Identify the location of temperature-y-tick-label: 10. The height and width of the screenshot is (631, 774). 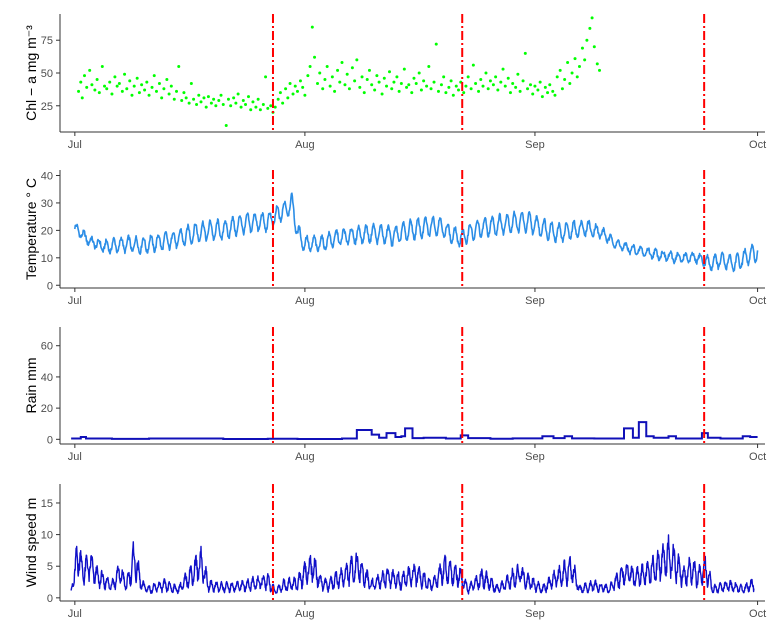
(47, 259).